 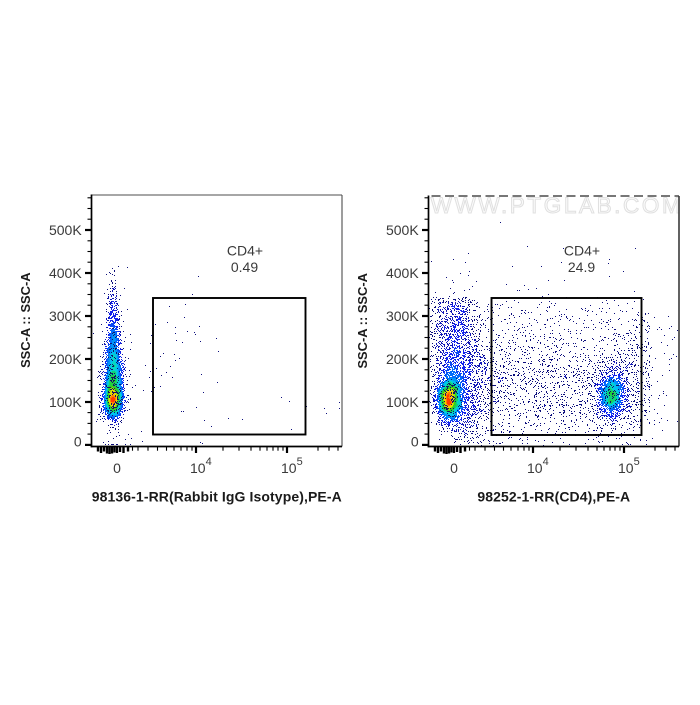 I want to click on svg-text: 98252-1-RR(CD4),PE-A, so click(x=553, y=497).